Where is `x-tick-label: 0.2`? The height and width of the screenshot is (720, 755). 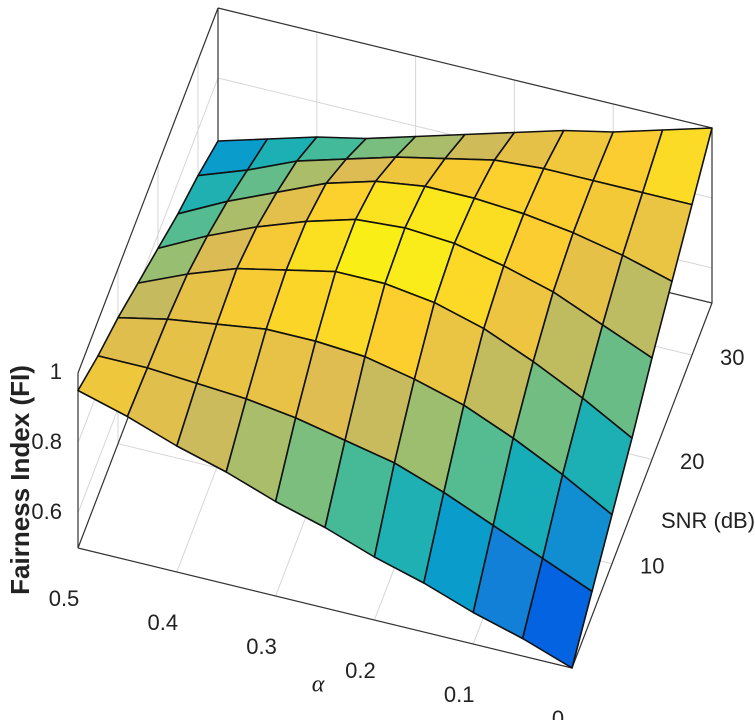
x-tick-label: 0.2 is located at coordinates (360, 670).